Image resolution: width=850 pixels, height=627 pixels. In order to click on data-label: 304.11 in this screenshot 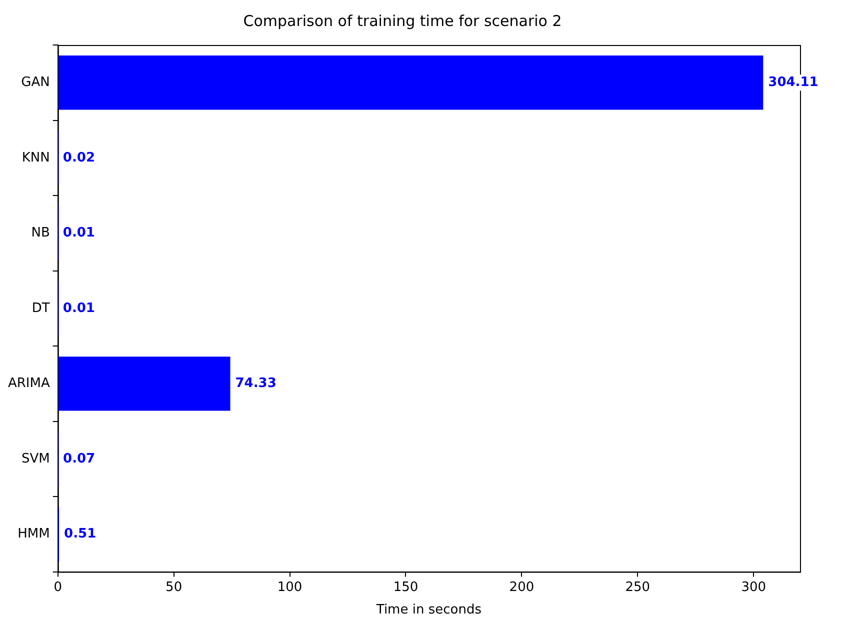, I will do `click(793, 82)`.